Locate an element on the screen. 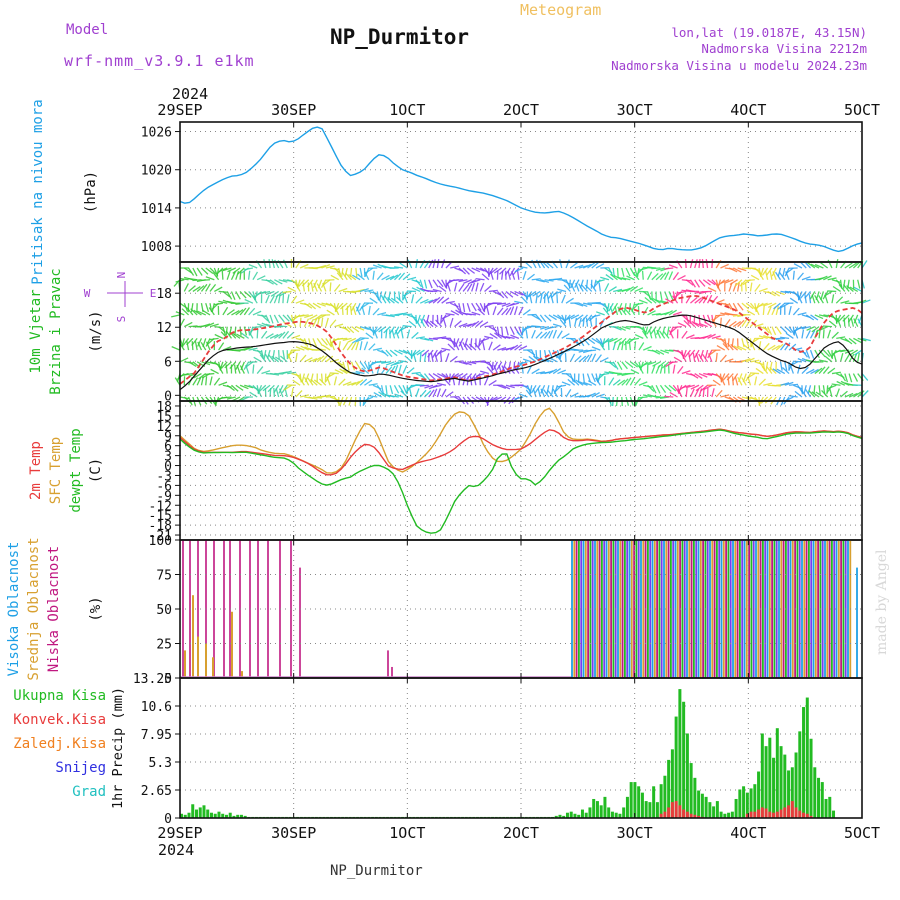  date-tick-top: 1OCT is located at coordinates (407, 110).